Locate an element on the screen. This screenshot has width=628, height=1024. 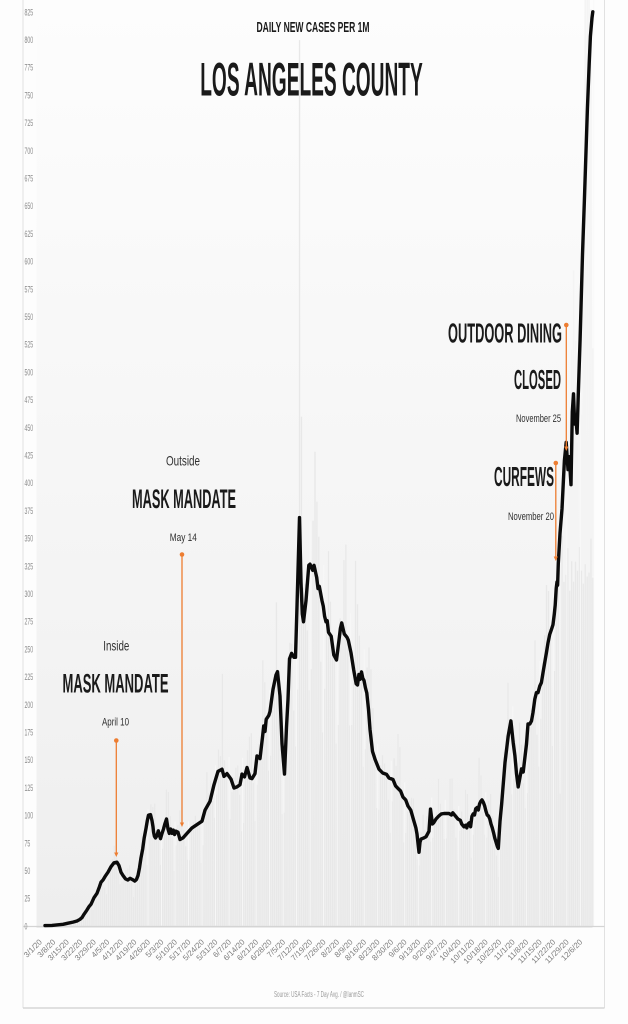
svg-text: 775 is located at coordinates (29, 68).